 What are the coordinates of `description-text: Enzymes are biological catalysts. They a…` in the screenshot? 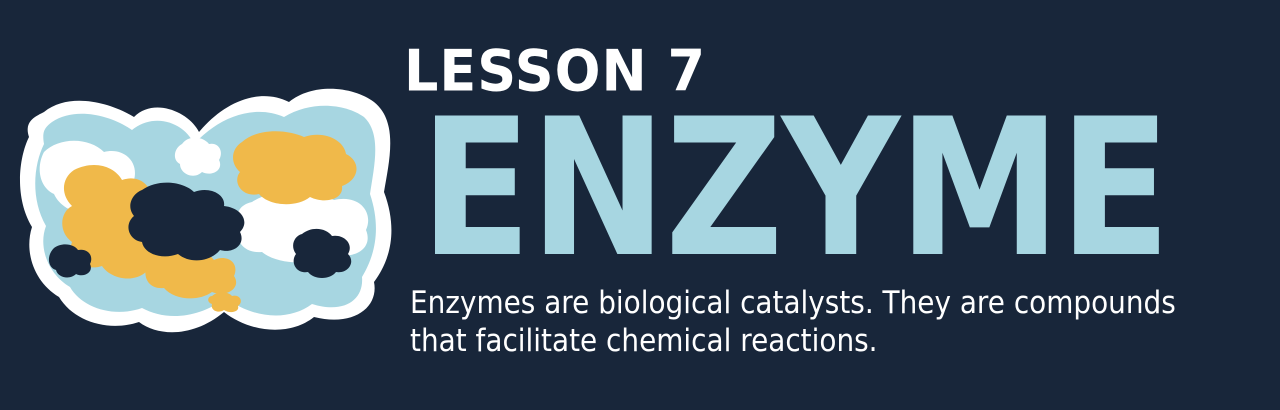 It's located at (793, 322).